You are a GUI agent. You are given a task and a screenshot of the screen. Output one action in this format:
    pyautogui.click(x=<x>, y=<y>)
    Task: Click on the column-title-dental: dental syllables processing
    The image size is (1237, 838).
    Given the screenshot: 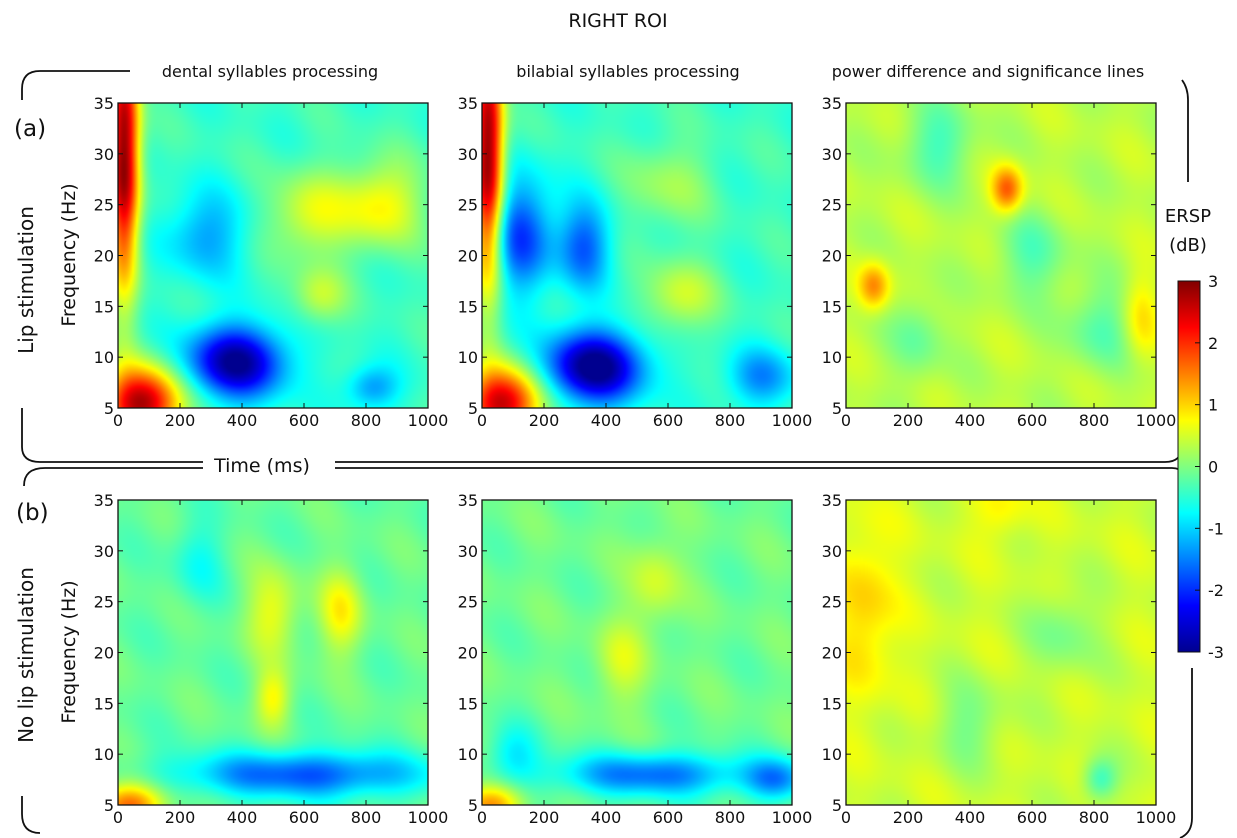 What is the action you would take?
    pyautogui.click(x=270, y=71)
    